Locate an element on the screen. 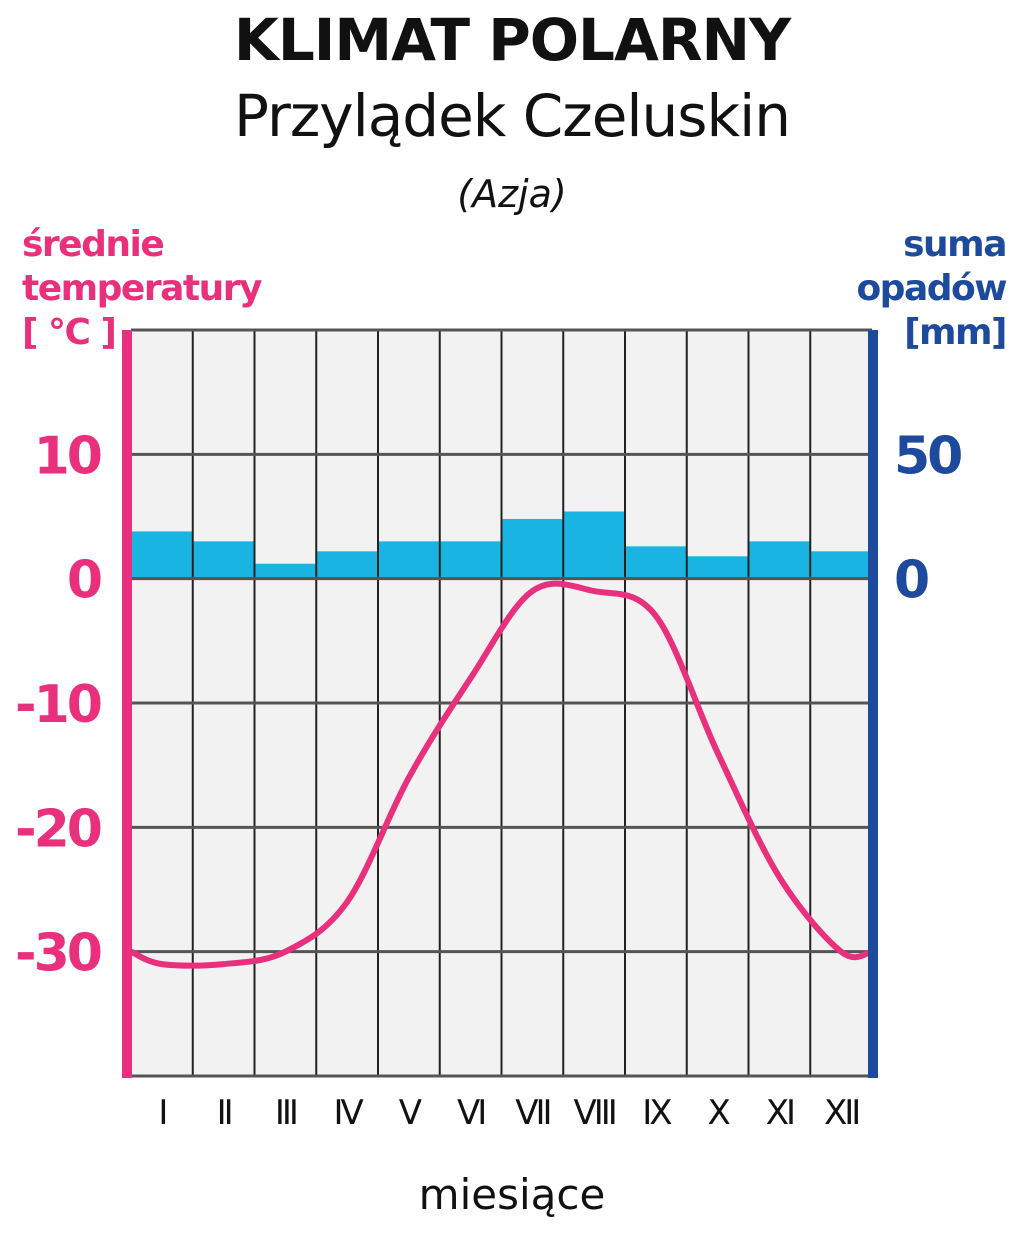  month-label: II is located at coordinates (224, 1113).